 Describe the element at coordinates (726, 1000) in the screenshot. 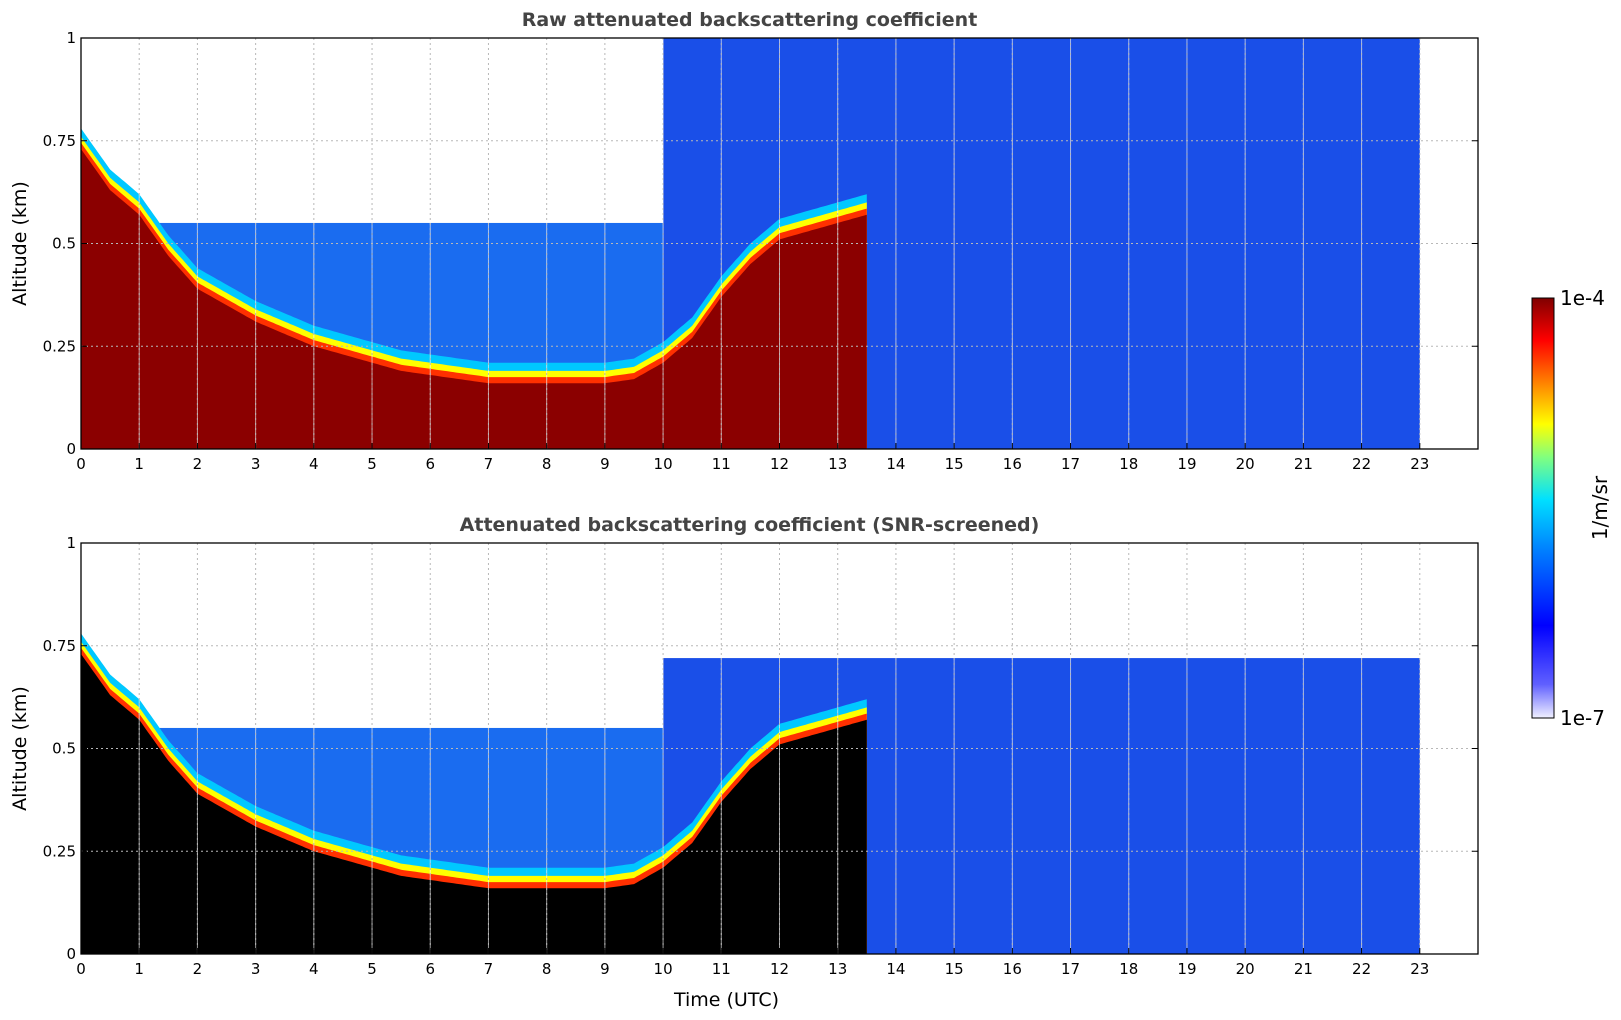

I see `x-axis-label: Time (UTC)` at that location.